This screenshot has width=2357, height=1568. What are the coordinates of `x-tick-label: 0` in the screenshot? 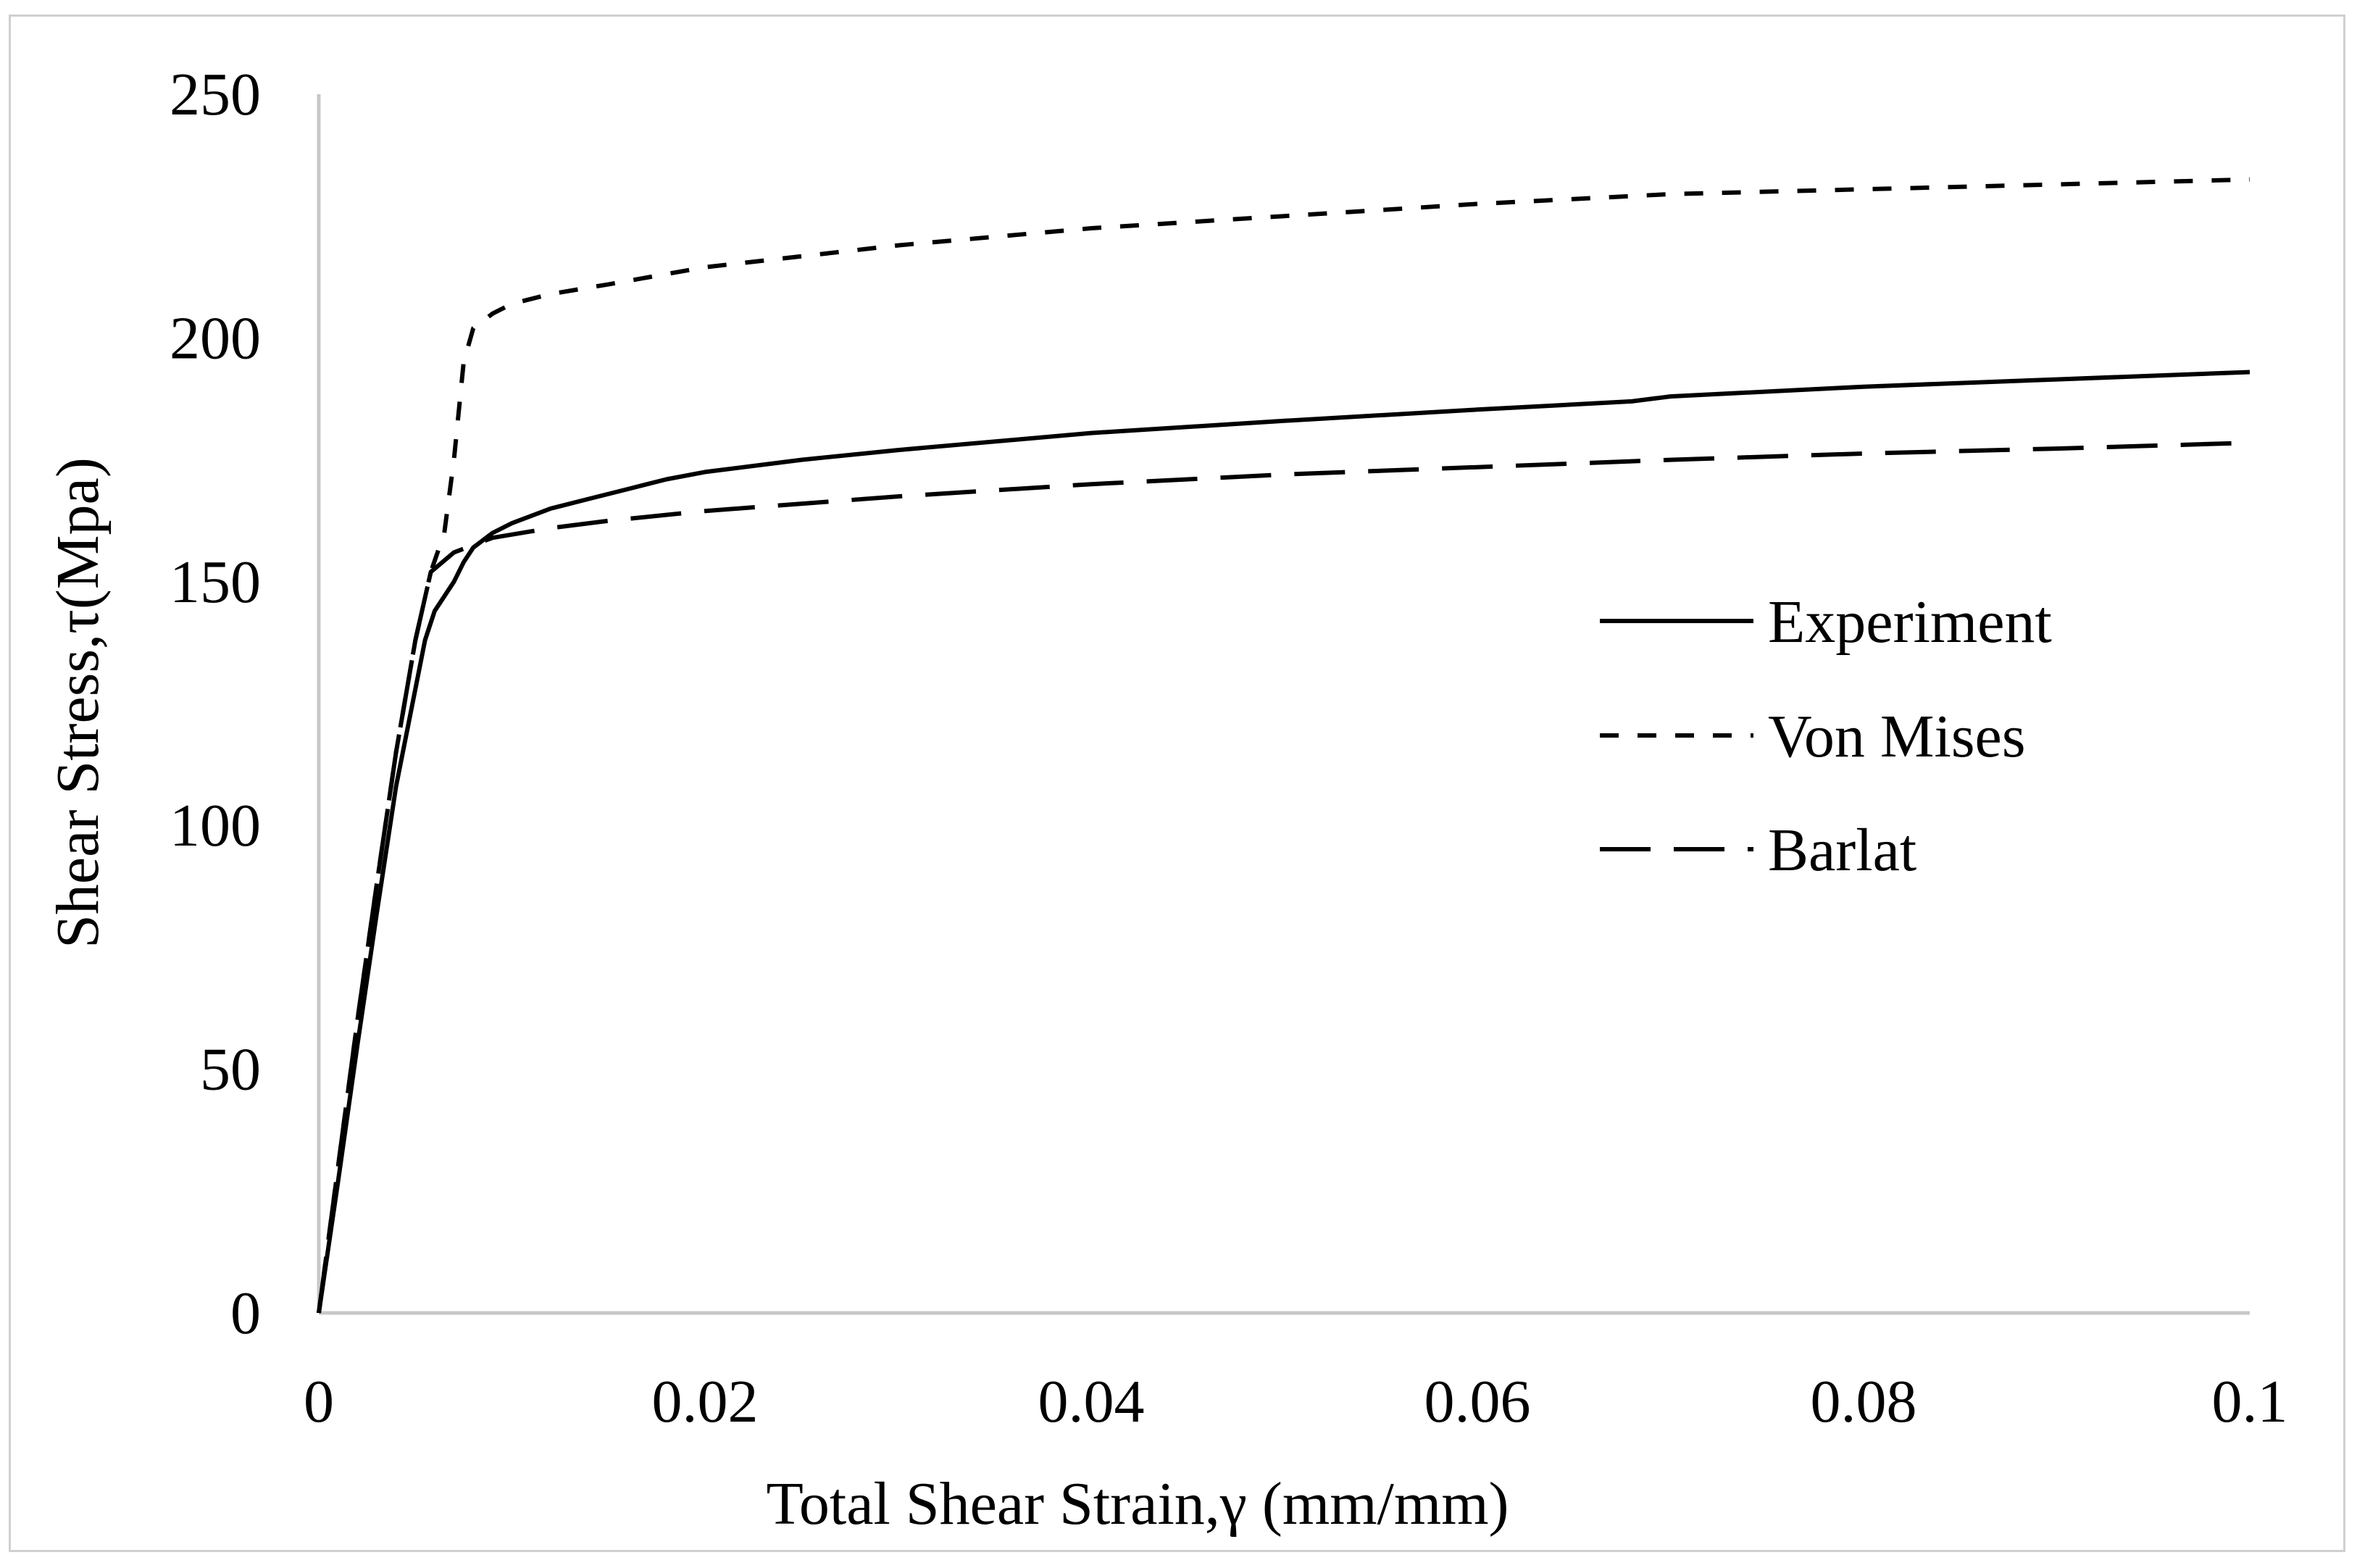 It's located at (319, 1401).